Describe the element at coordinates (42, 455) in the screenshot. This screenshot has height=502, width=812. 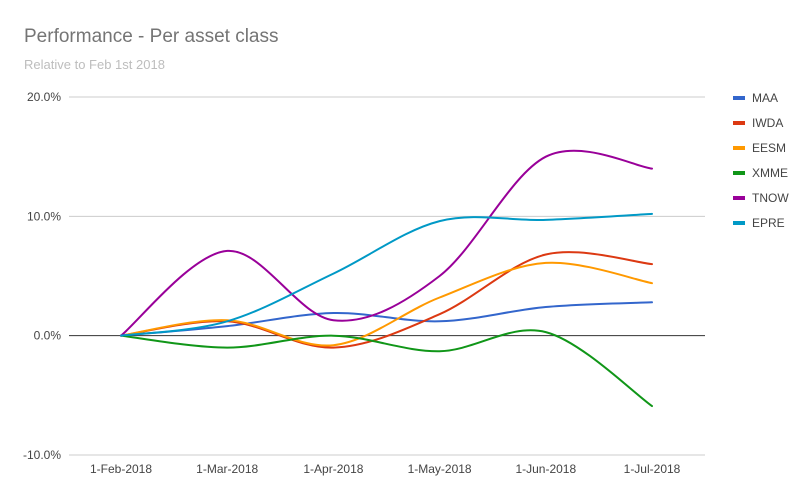
I see `y-tick-label: -10.0%` at that location.